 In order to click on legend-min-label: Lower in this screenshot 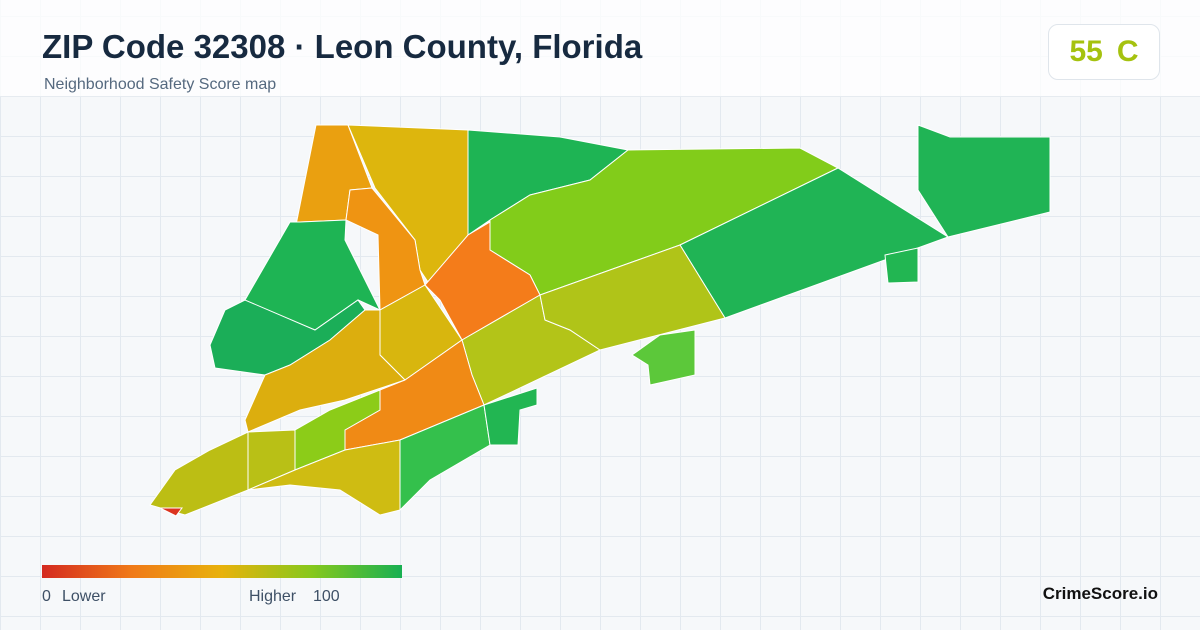, I will do `click(84, 596)`.